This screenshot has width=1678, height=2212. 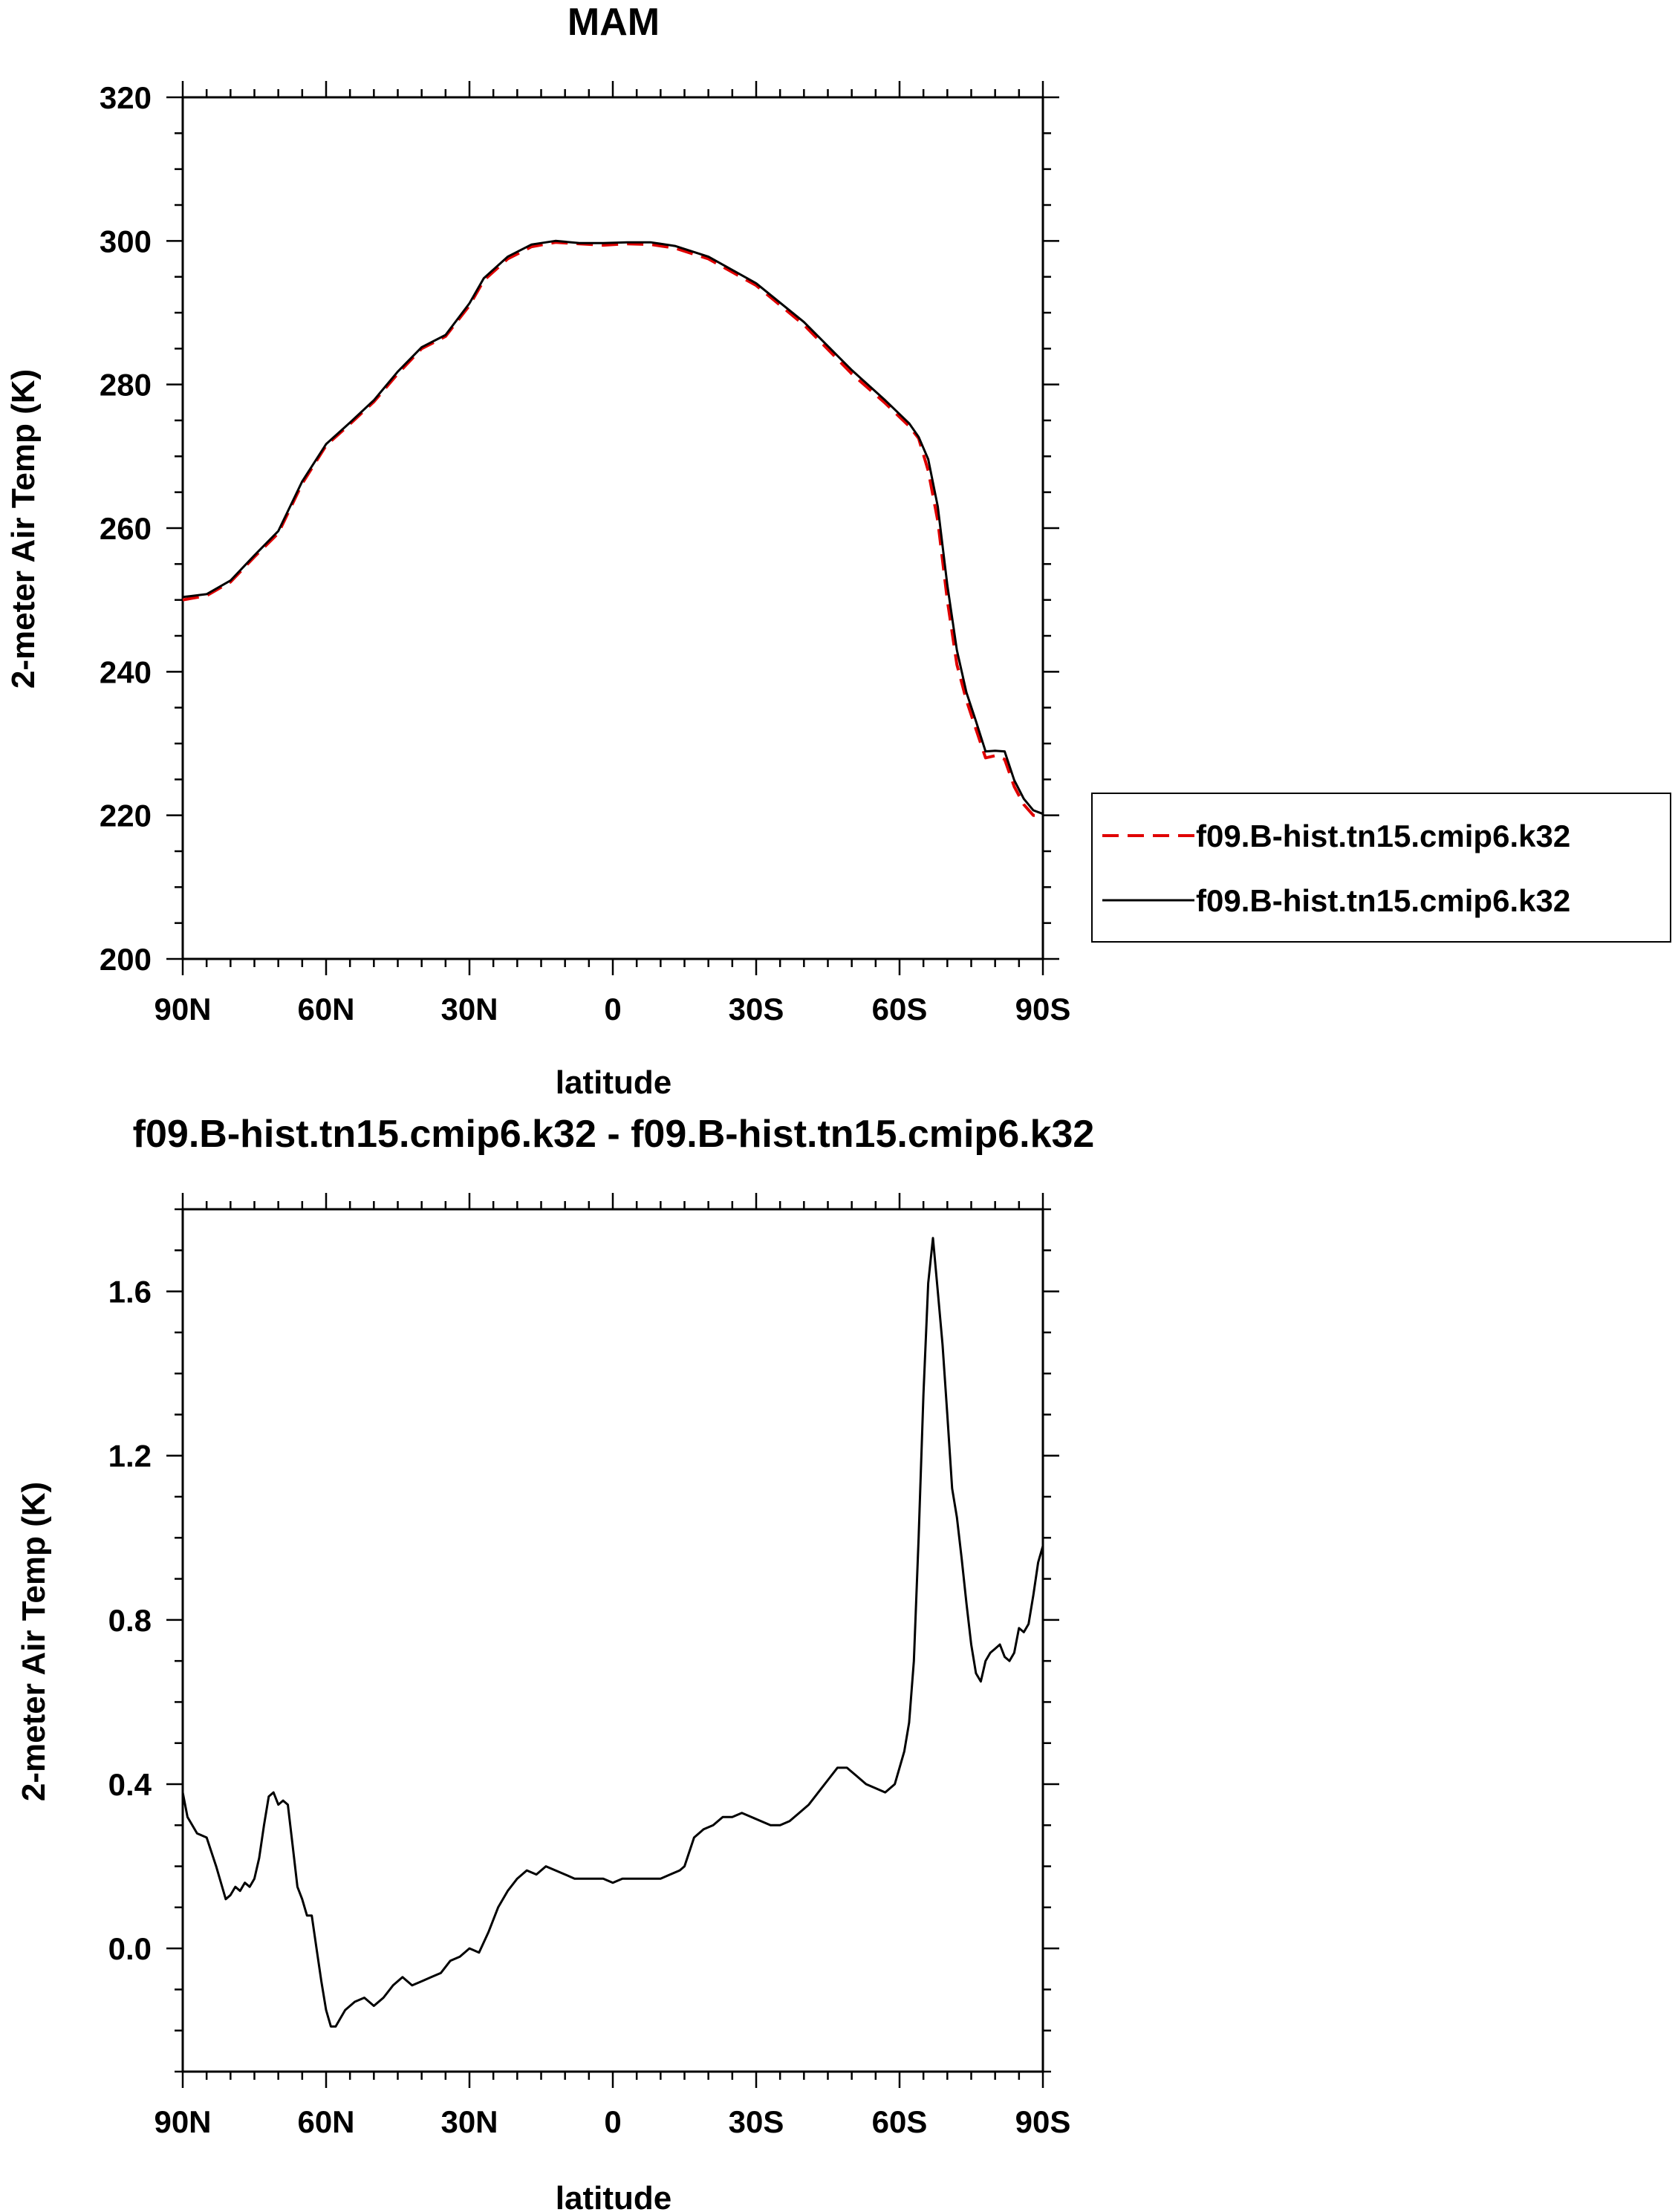 What do you see at coordinates (182, 2121) in the screenshot?
I see `bottom-x-tick-label: 90N` at bounding box center [182, 2121].